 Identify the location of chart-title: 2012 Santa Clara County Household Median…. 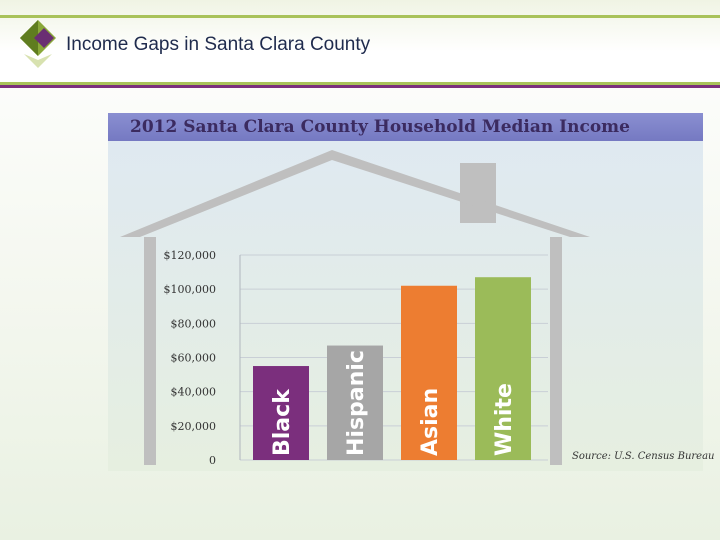
(380, 127).